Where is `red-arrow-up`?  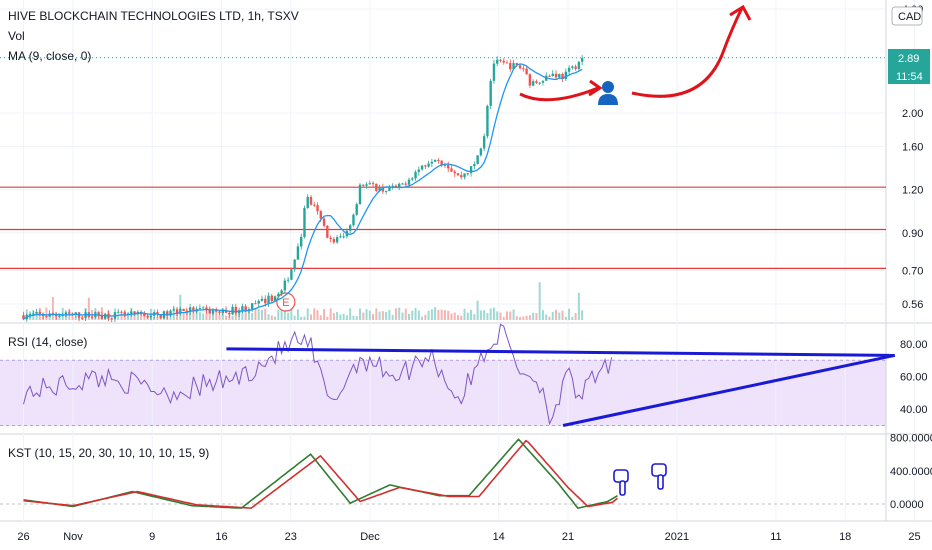 red-arrow-up is located at coordinates (687, 52).